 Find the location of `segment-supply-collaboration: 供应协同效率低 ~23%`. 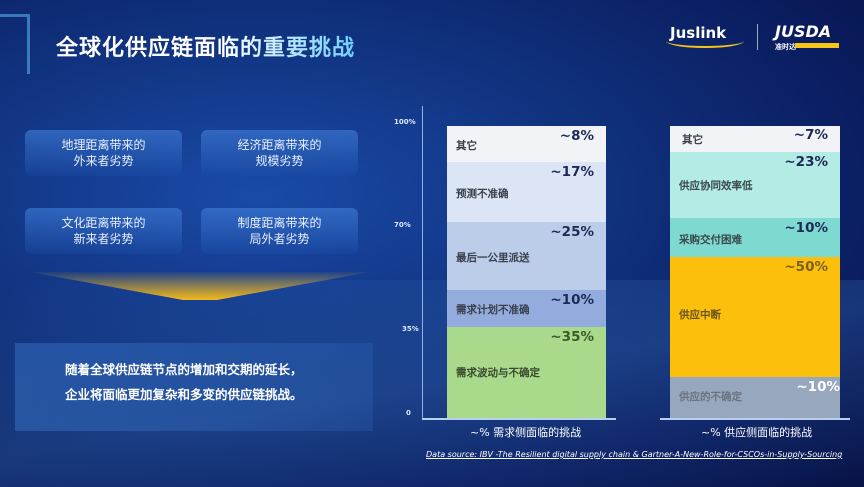

segment-supply-collaboration: 供应协同效率低 ~23% is located at coordinates (755, 185).